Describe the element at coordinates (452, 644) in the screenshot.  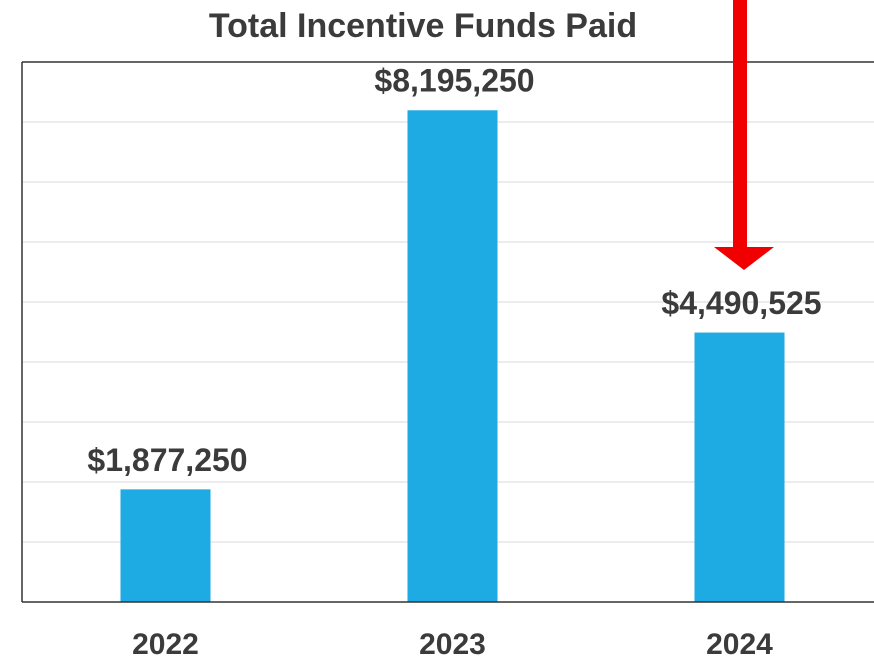
I see `x-tick-label: 2023` at that location.